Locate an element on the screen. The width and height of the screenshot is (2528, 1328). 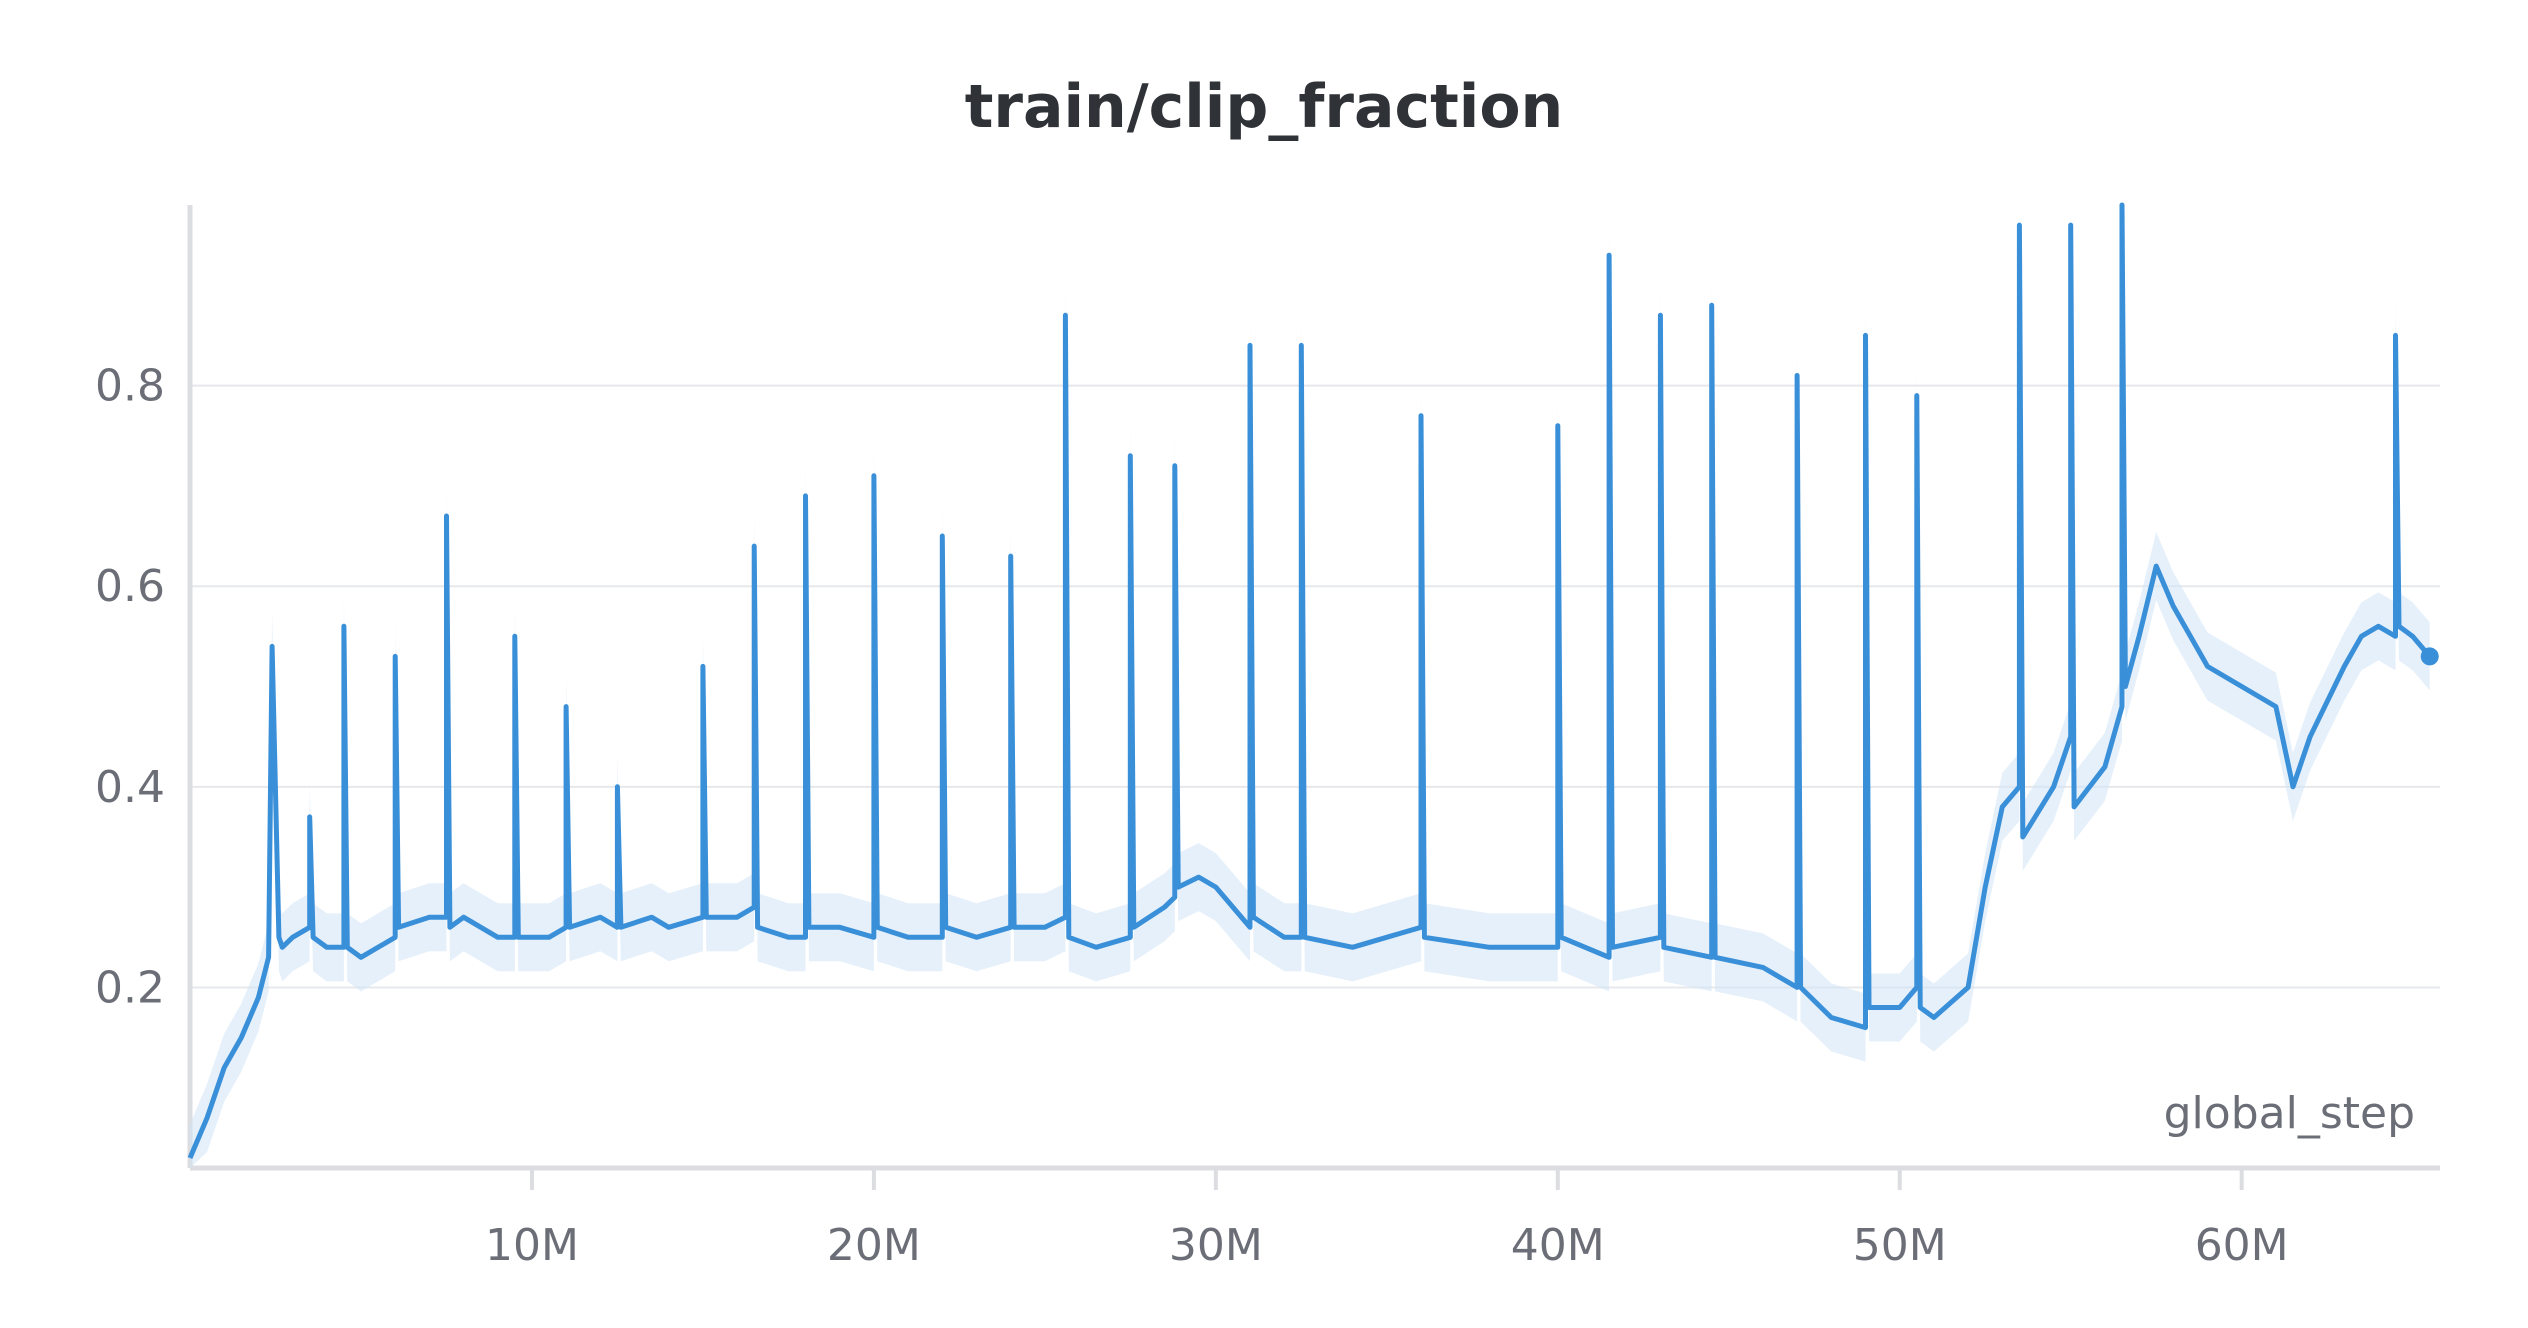
y-tick-label: 0.4 is located at coordinates (130, 787).